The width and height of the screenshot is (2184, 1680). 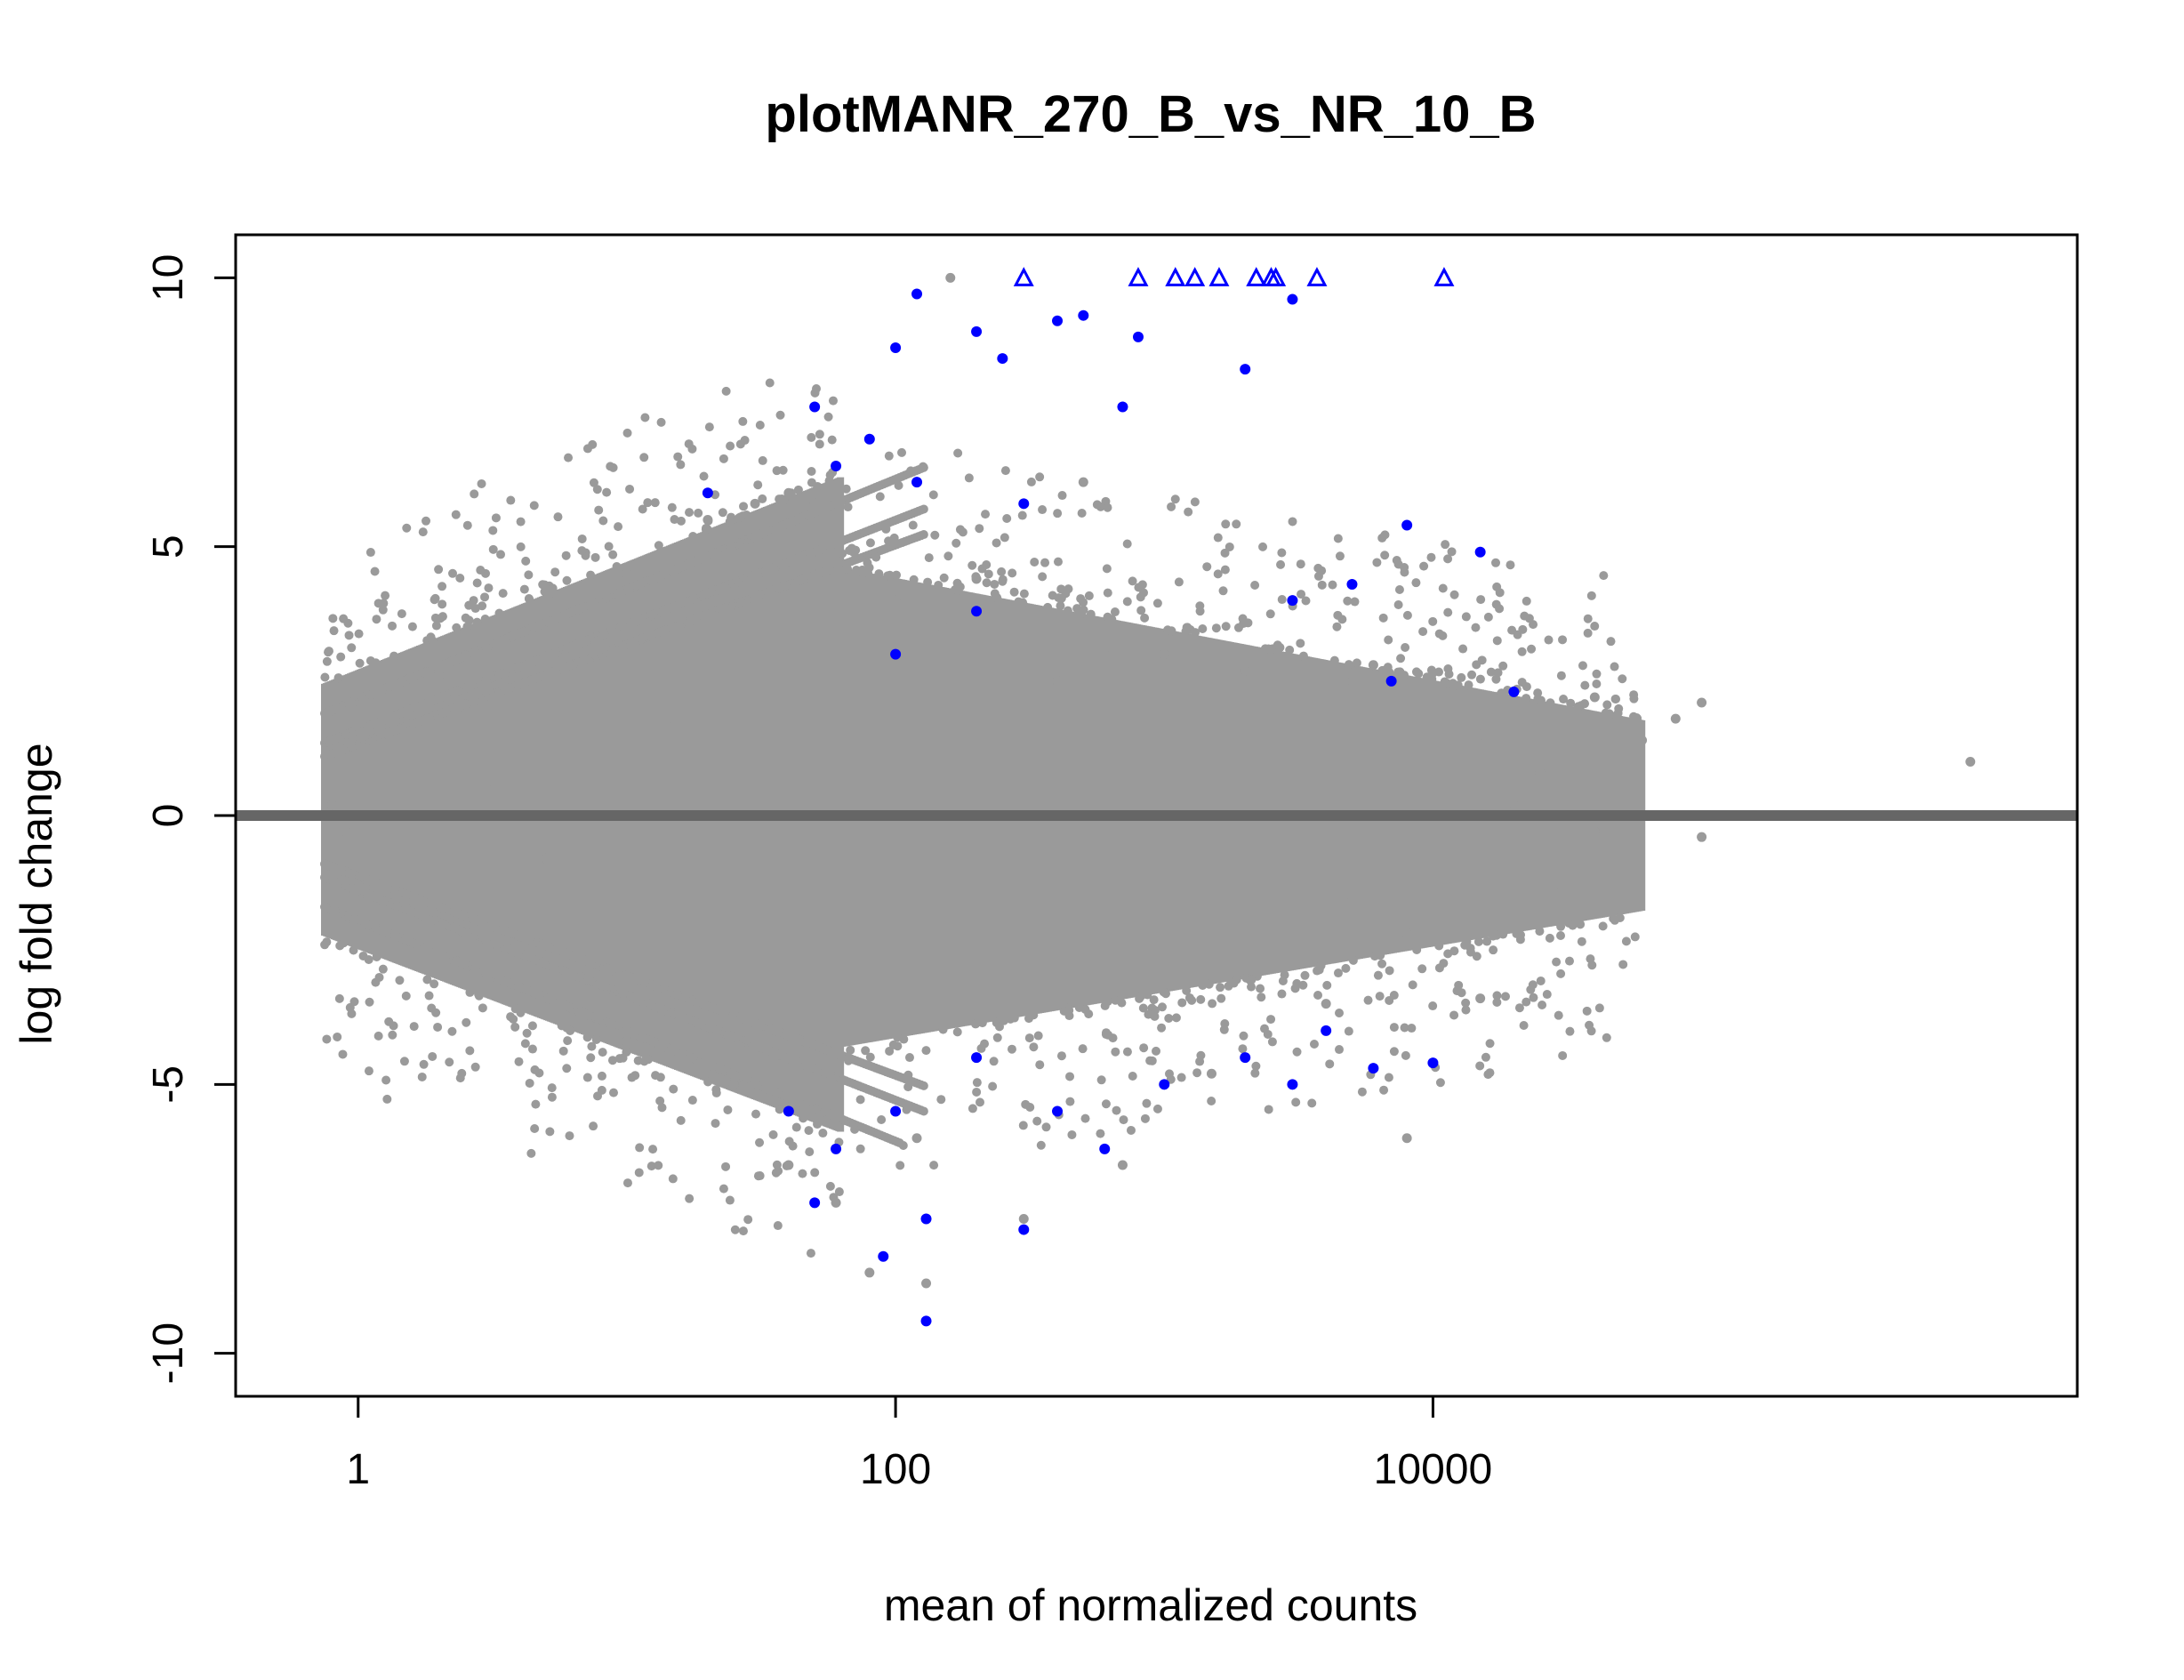 What do you see at coordinates (191, 819) in the screenshot?
I see `y-axis: -10 -5 0 5 10` at bounding box center [191, 819].